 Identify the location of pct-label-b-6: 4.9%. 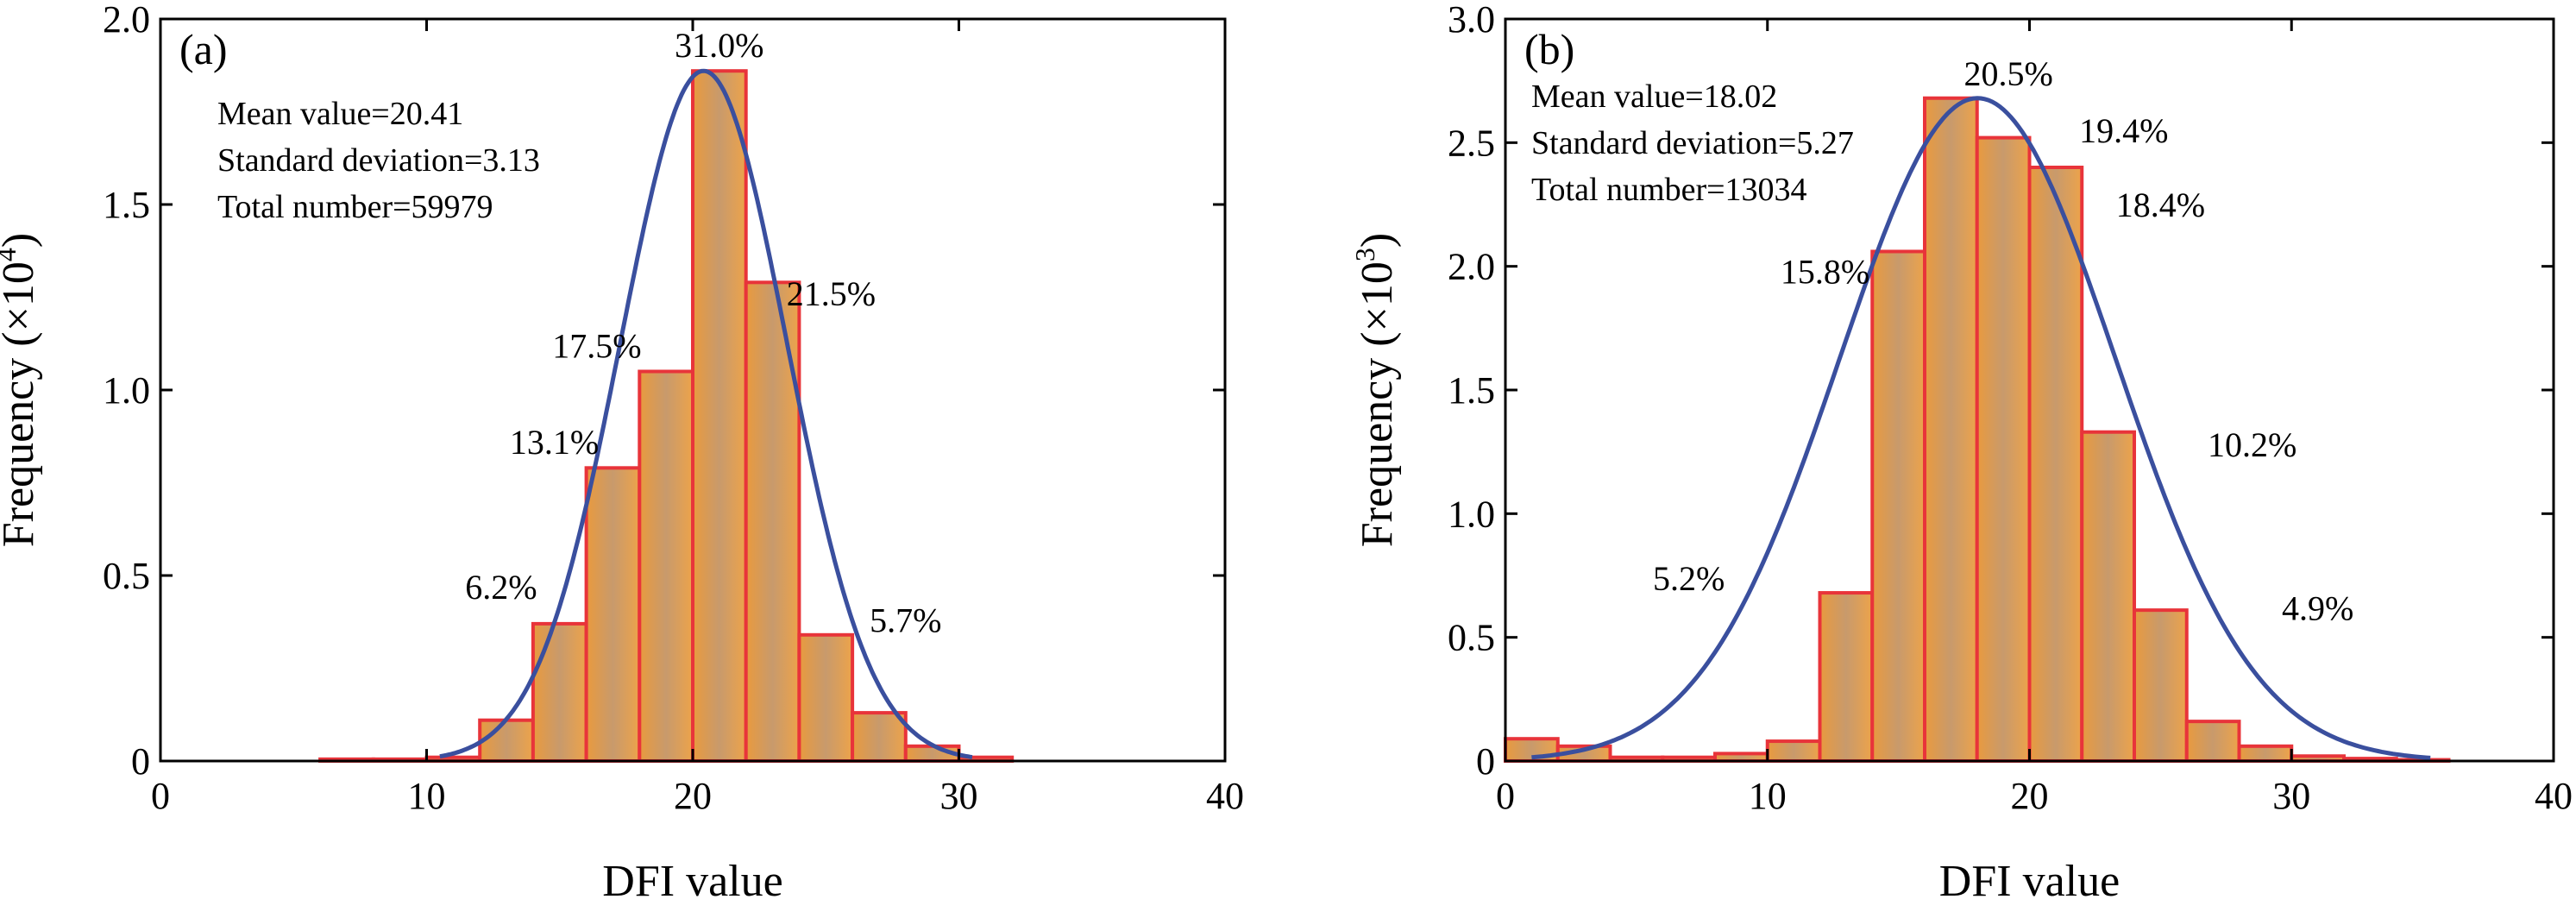
(2317, 608).